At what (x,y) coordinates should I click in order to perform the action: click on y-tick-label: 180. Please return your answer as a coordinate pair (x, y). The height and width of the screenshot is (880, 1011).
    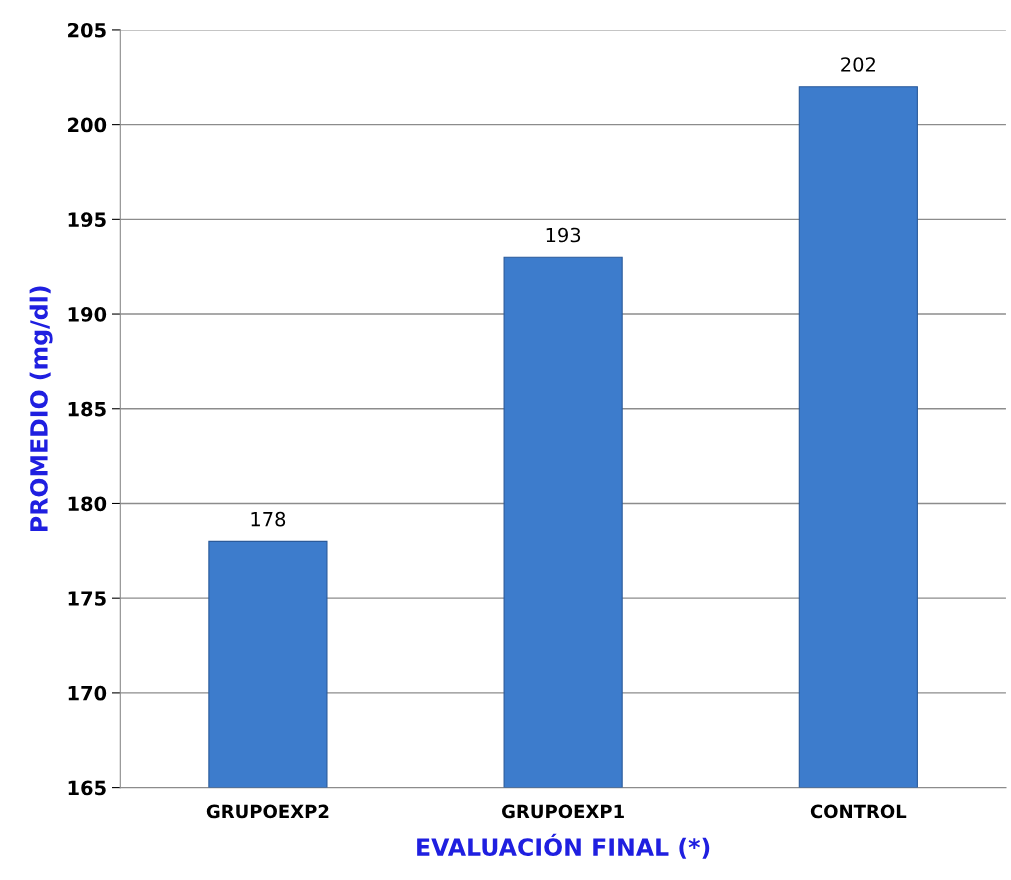
    Looking at the image, I should click on (87, 504).